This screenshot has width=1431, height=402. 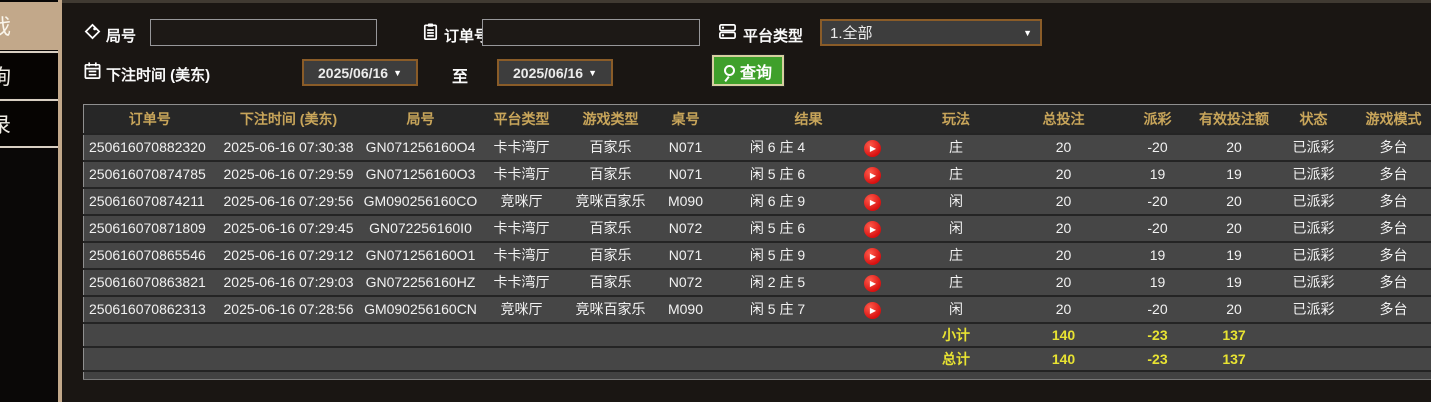 I want to click on cell-bet-time: 2025-06-16 07:29:59, so click(x=288, y=173).